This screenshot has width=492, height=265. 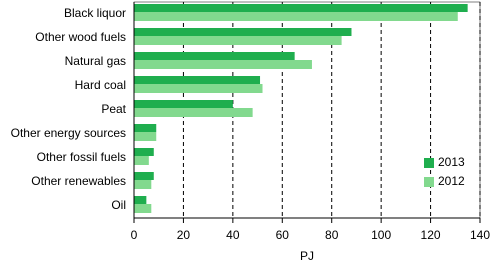 I want to click on y-tick-label: Black liquor, so click(x=95, y=13).